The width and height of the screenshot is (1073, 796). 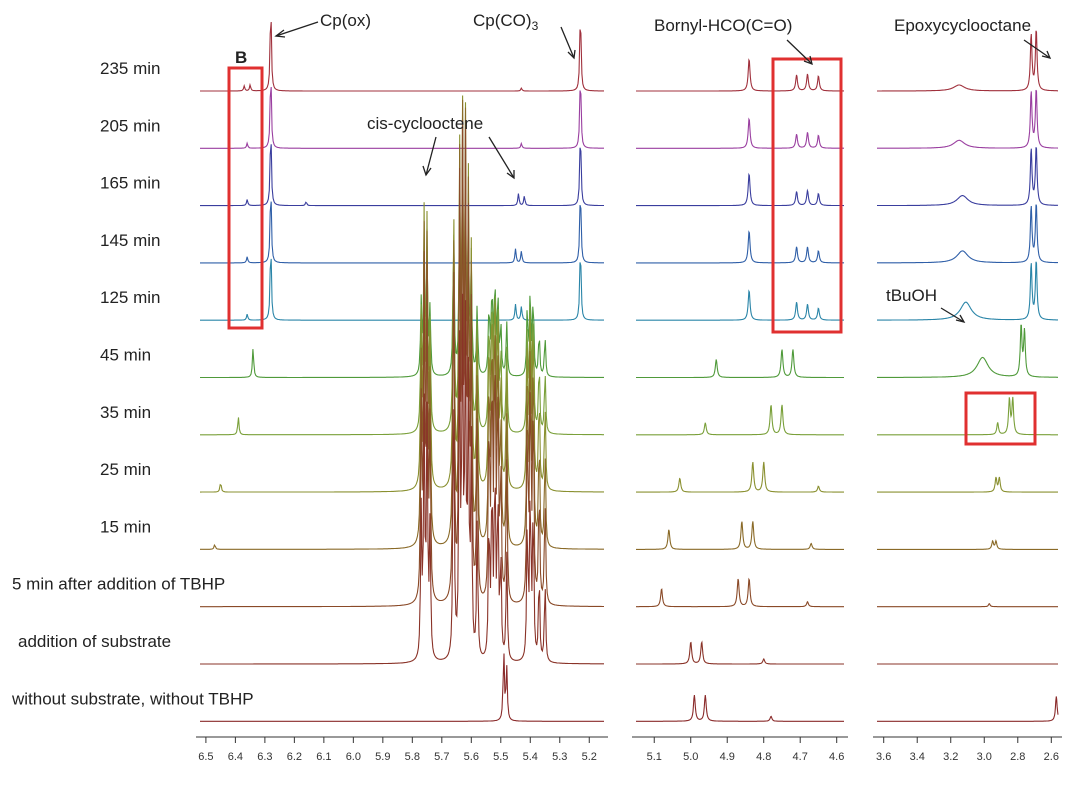 What do you see at coordinates (125, 526) in the screenshot?
I see `series-label-8: 15 min` at bounding box center [125, 526].